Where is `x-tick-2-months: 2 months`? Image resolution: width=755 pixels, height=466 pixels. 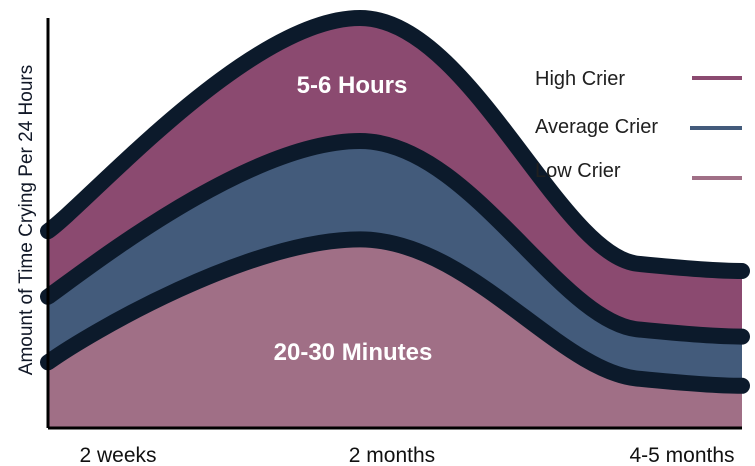
x-tick-2-months: 2 months is located at coordinates (392, 455).